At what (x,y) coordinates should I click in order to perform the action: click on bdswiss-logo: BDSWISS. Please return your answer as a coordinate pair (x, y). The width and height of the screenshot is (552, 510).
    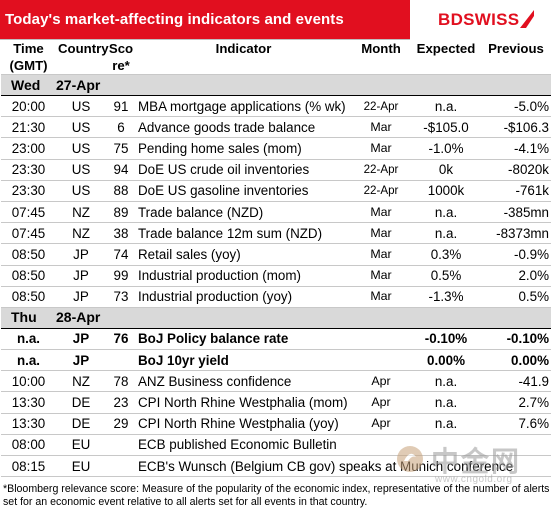
    Looking at the image, I should click on (481, 20).